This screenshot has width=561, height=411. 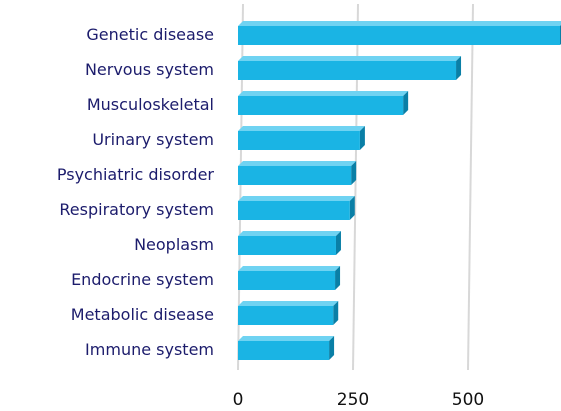 What do you see at coordinates (150, 104) in the screenshot?
I see `y-tick-label: Musculoskeletal` at bounding box center [150, 104].